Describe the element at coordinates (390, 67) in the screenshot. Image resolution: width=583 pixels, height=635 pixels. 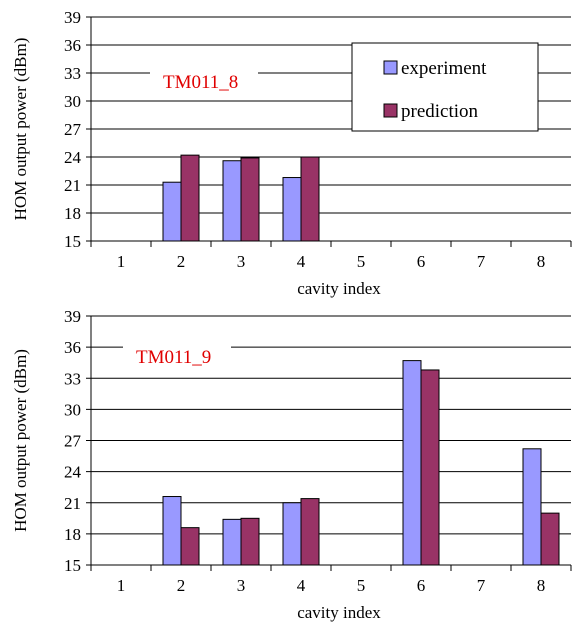
I see `legend-swatch-experiment` at that location.